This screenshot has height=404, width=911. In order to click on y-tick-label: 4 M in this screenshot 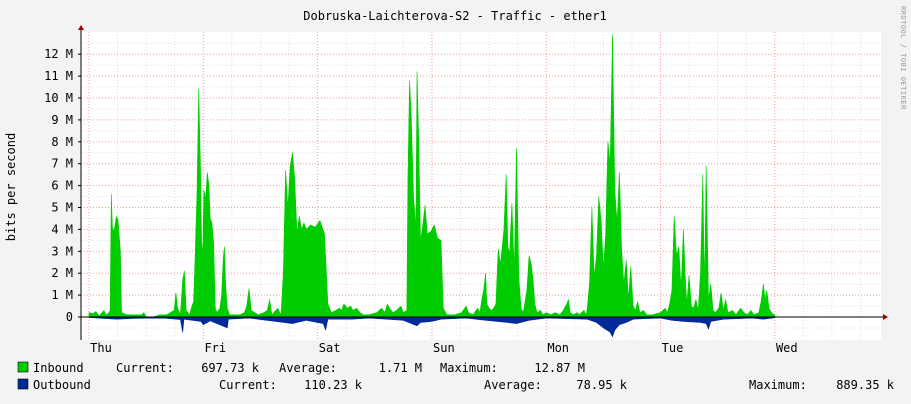, I will do `click(62, 229)`.